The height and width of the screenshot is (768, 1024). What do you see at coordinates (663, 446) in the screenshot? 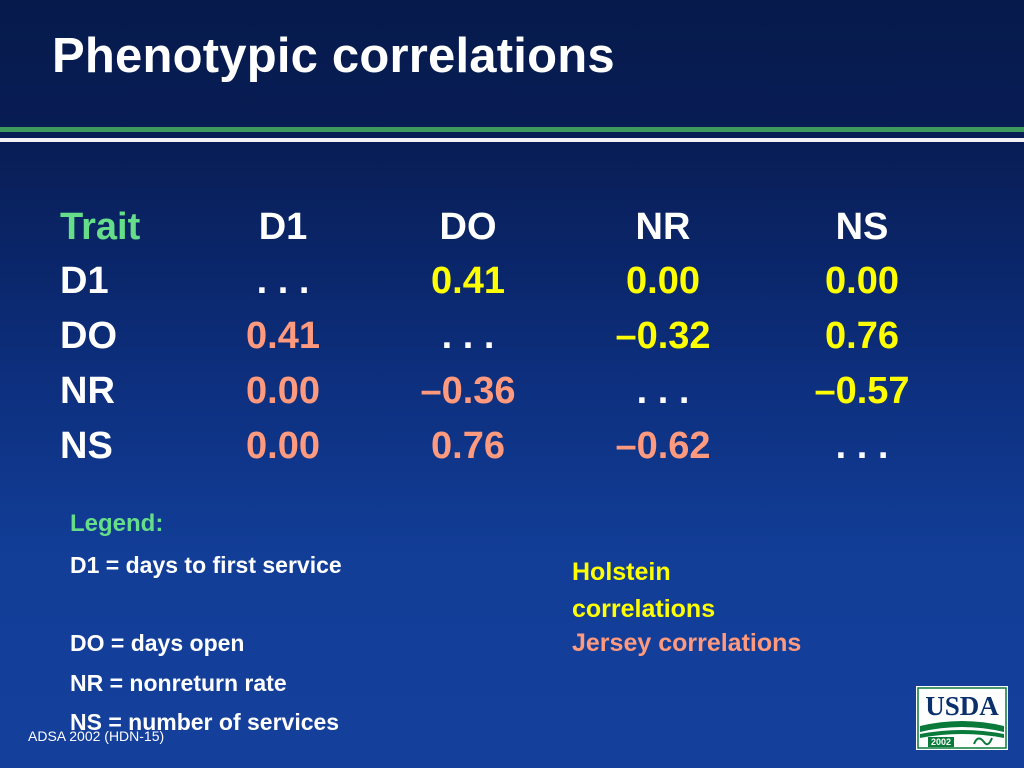
I see `table-cell-ns-nr: –0.62` at bounding box center [663, 446].